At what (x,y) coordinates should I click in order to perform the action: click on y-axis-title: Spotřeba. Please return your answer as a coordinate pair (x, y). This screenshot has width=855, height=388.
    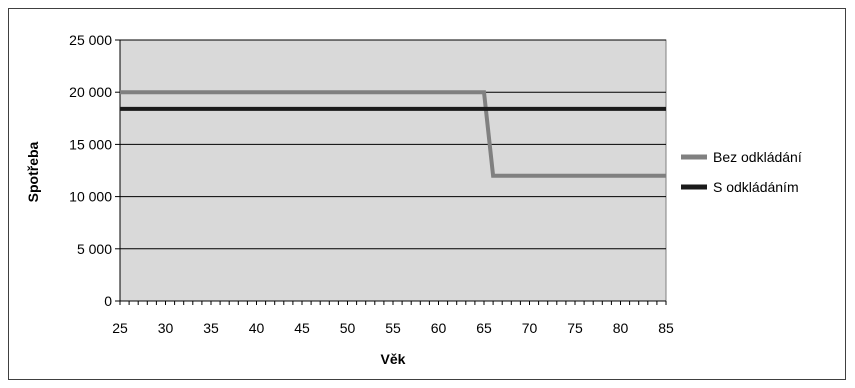
    Looking at the image, I should click on (33, 171).